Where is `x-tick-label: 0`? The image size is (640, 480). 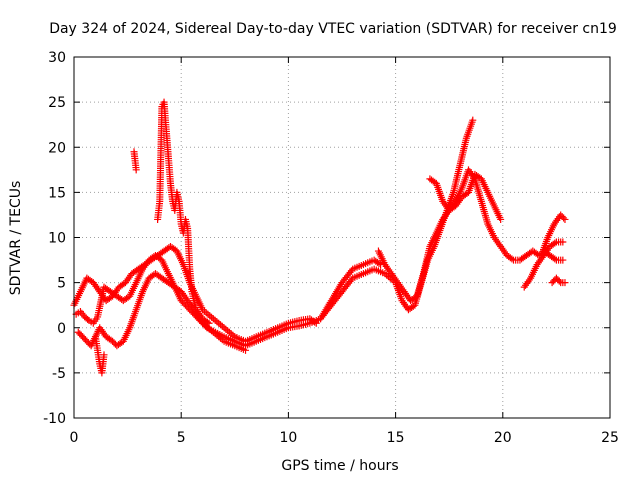 x-tick-label: 0 is located at coordinates (74, 438).